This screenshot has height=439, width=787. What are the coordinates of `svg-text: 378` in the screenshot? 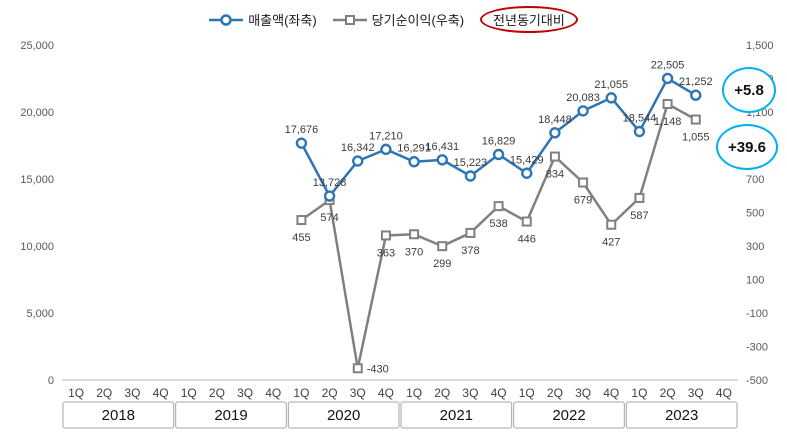 It's located at (470, 251).